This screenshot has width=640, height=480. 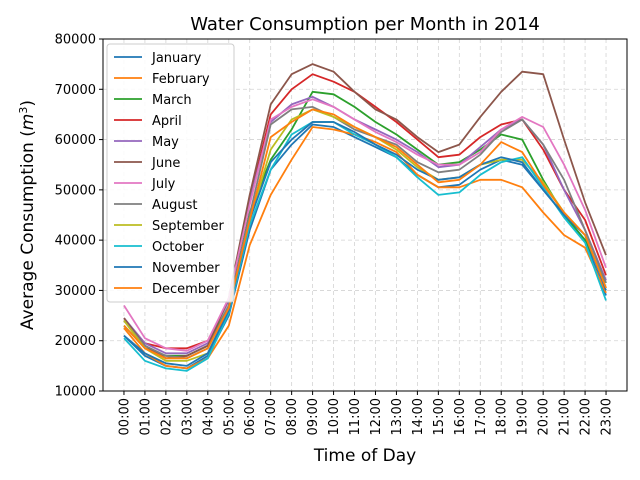 What do you see at coordinates (502, 416) in the screenshot?
I see `x-tick-label: 18:00` at bounding box center [502, 416].